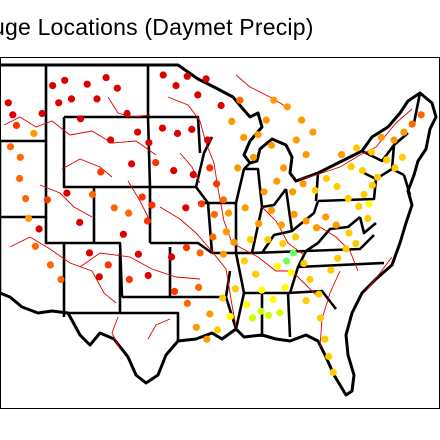 The width and height of the screenshot is (440, 440). I want to click on map-title: uge Locations (Daymet Precip), so click(157, 27).